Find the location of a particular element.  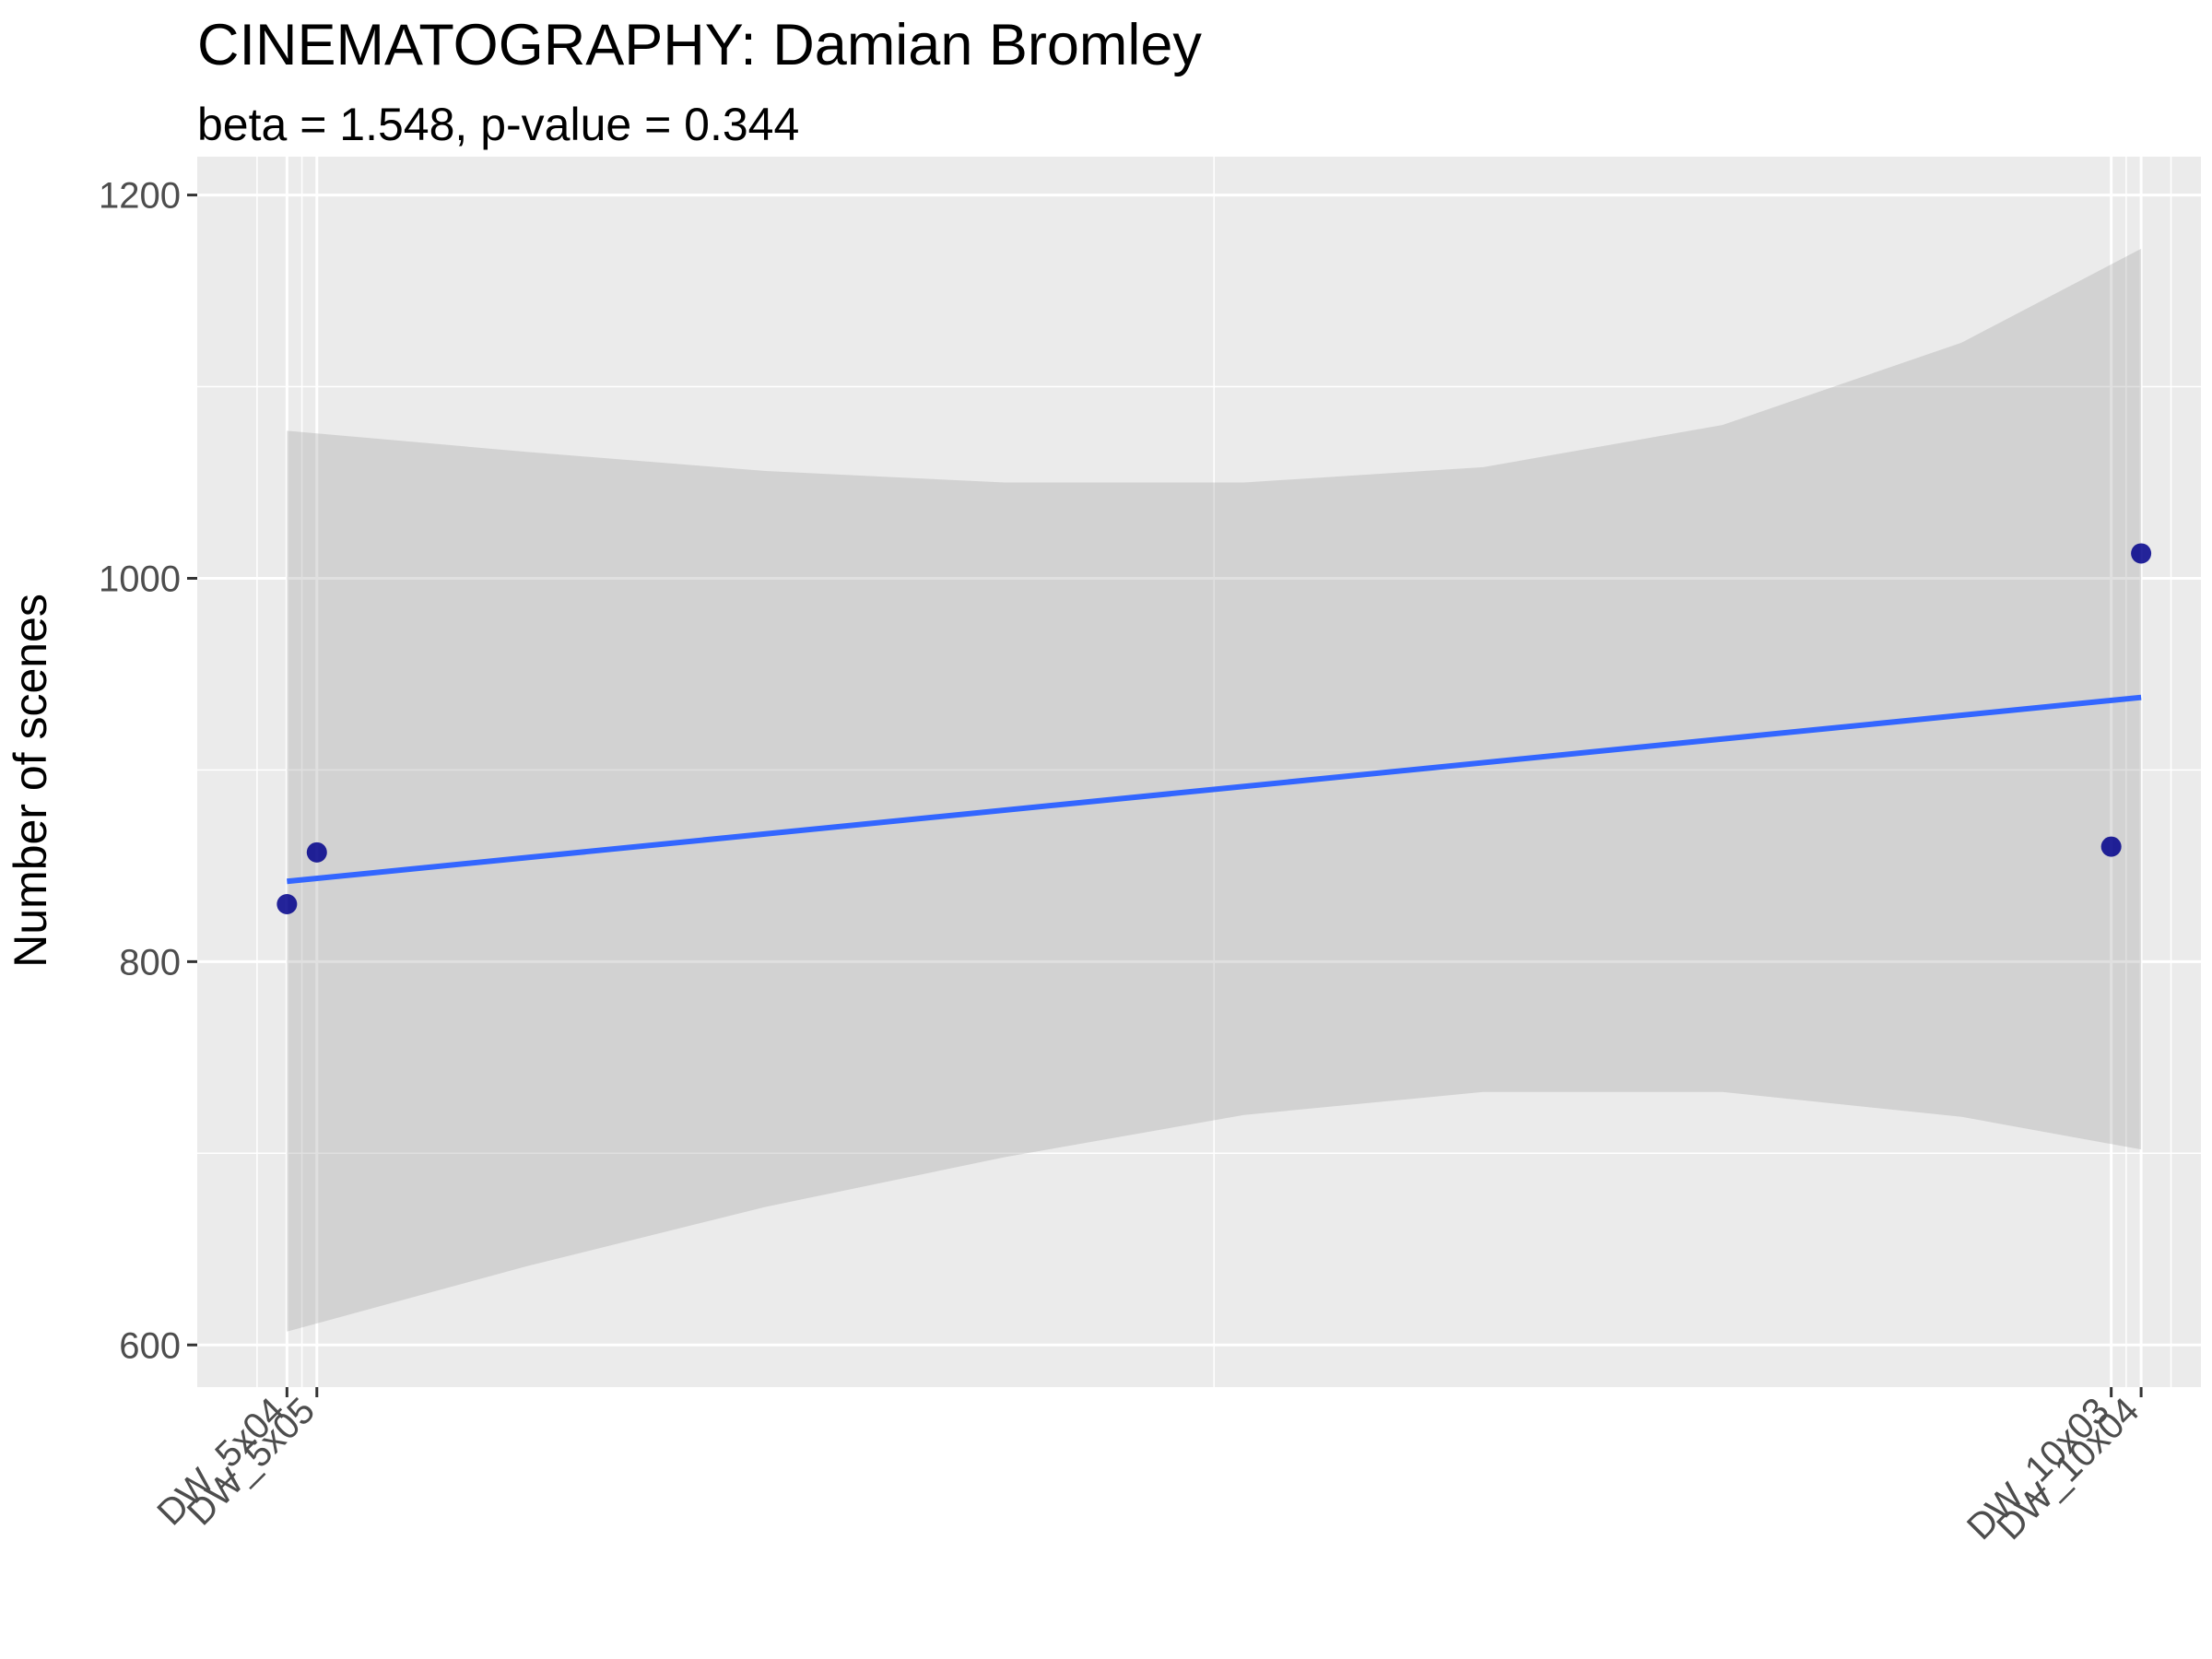

y-tick-label: 1200 is located at coordinates (140, 196).